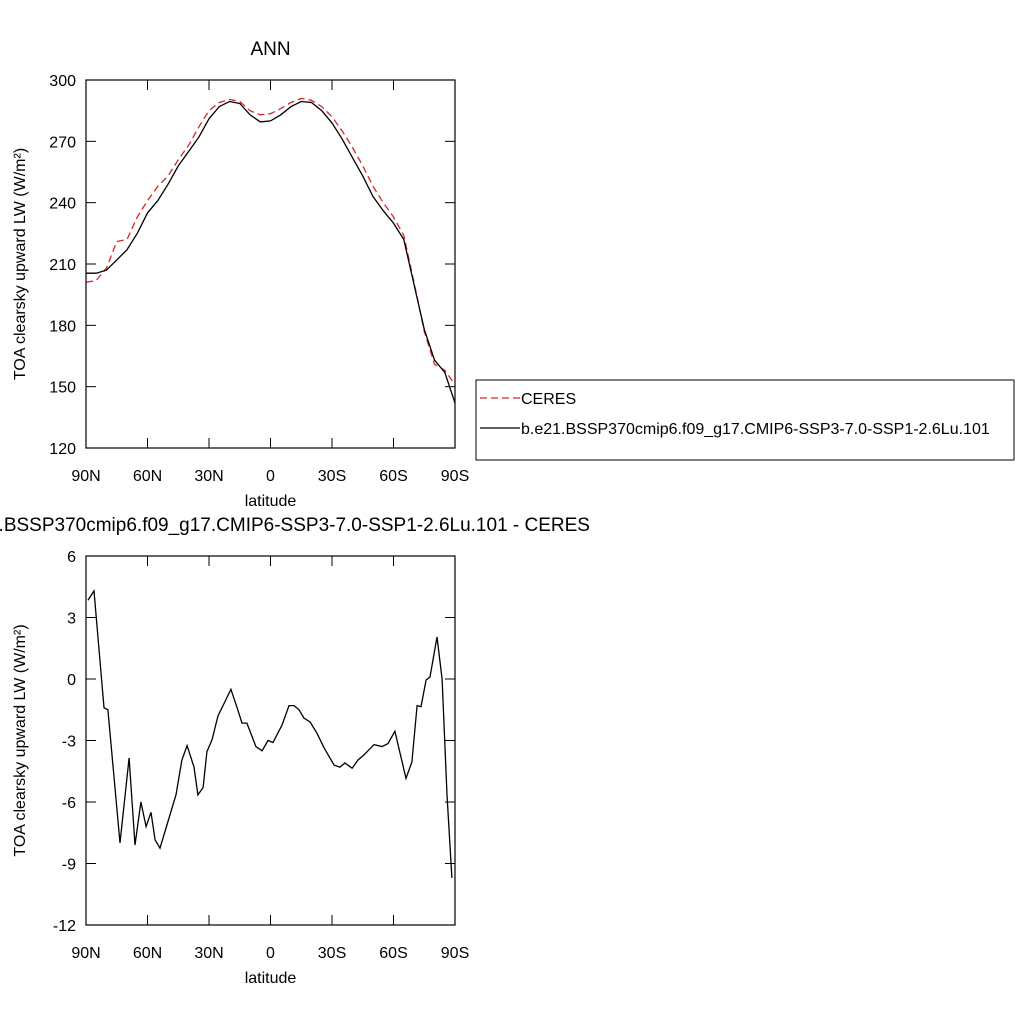 The width and height of the screenshot is (1024, 1024). I want to click on y-tick-label: 180, so click(62, 326).